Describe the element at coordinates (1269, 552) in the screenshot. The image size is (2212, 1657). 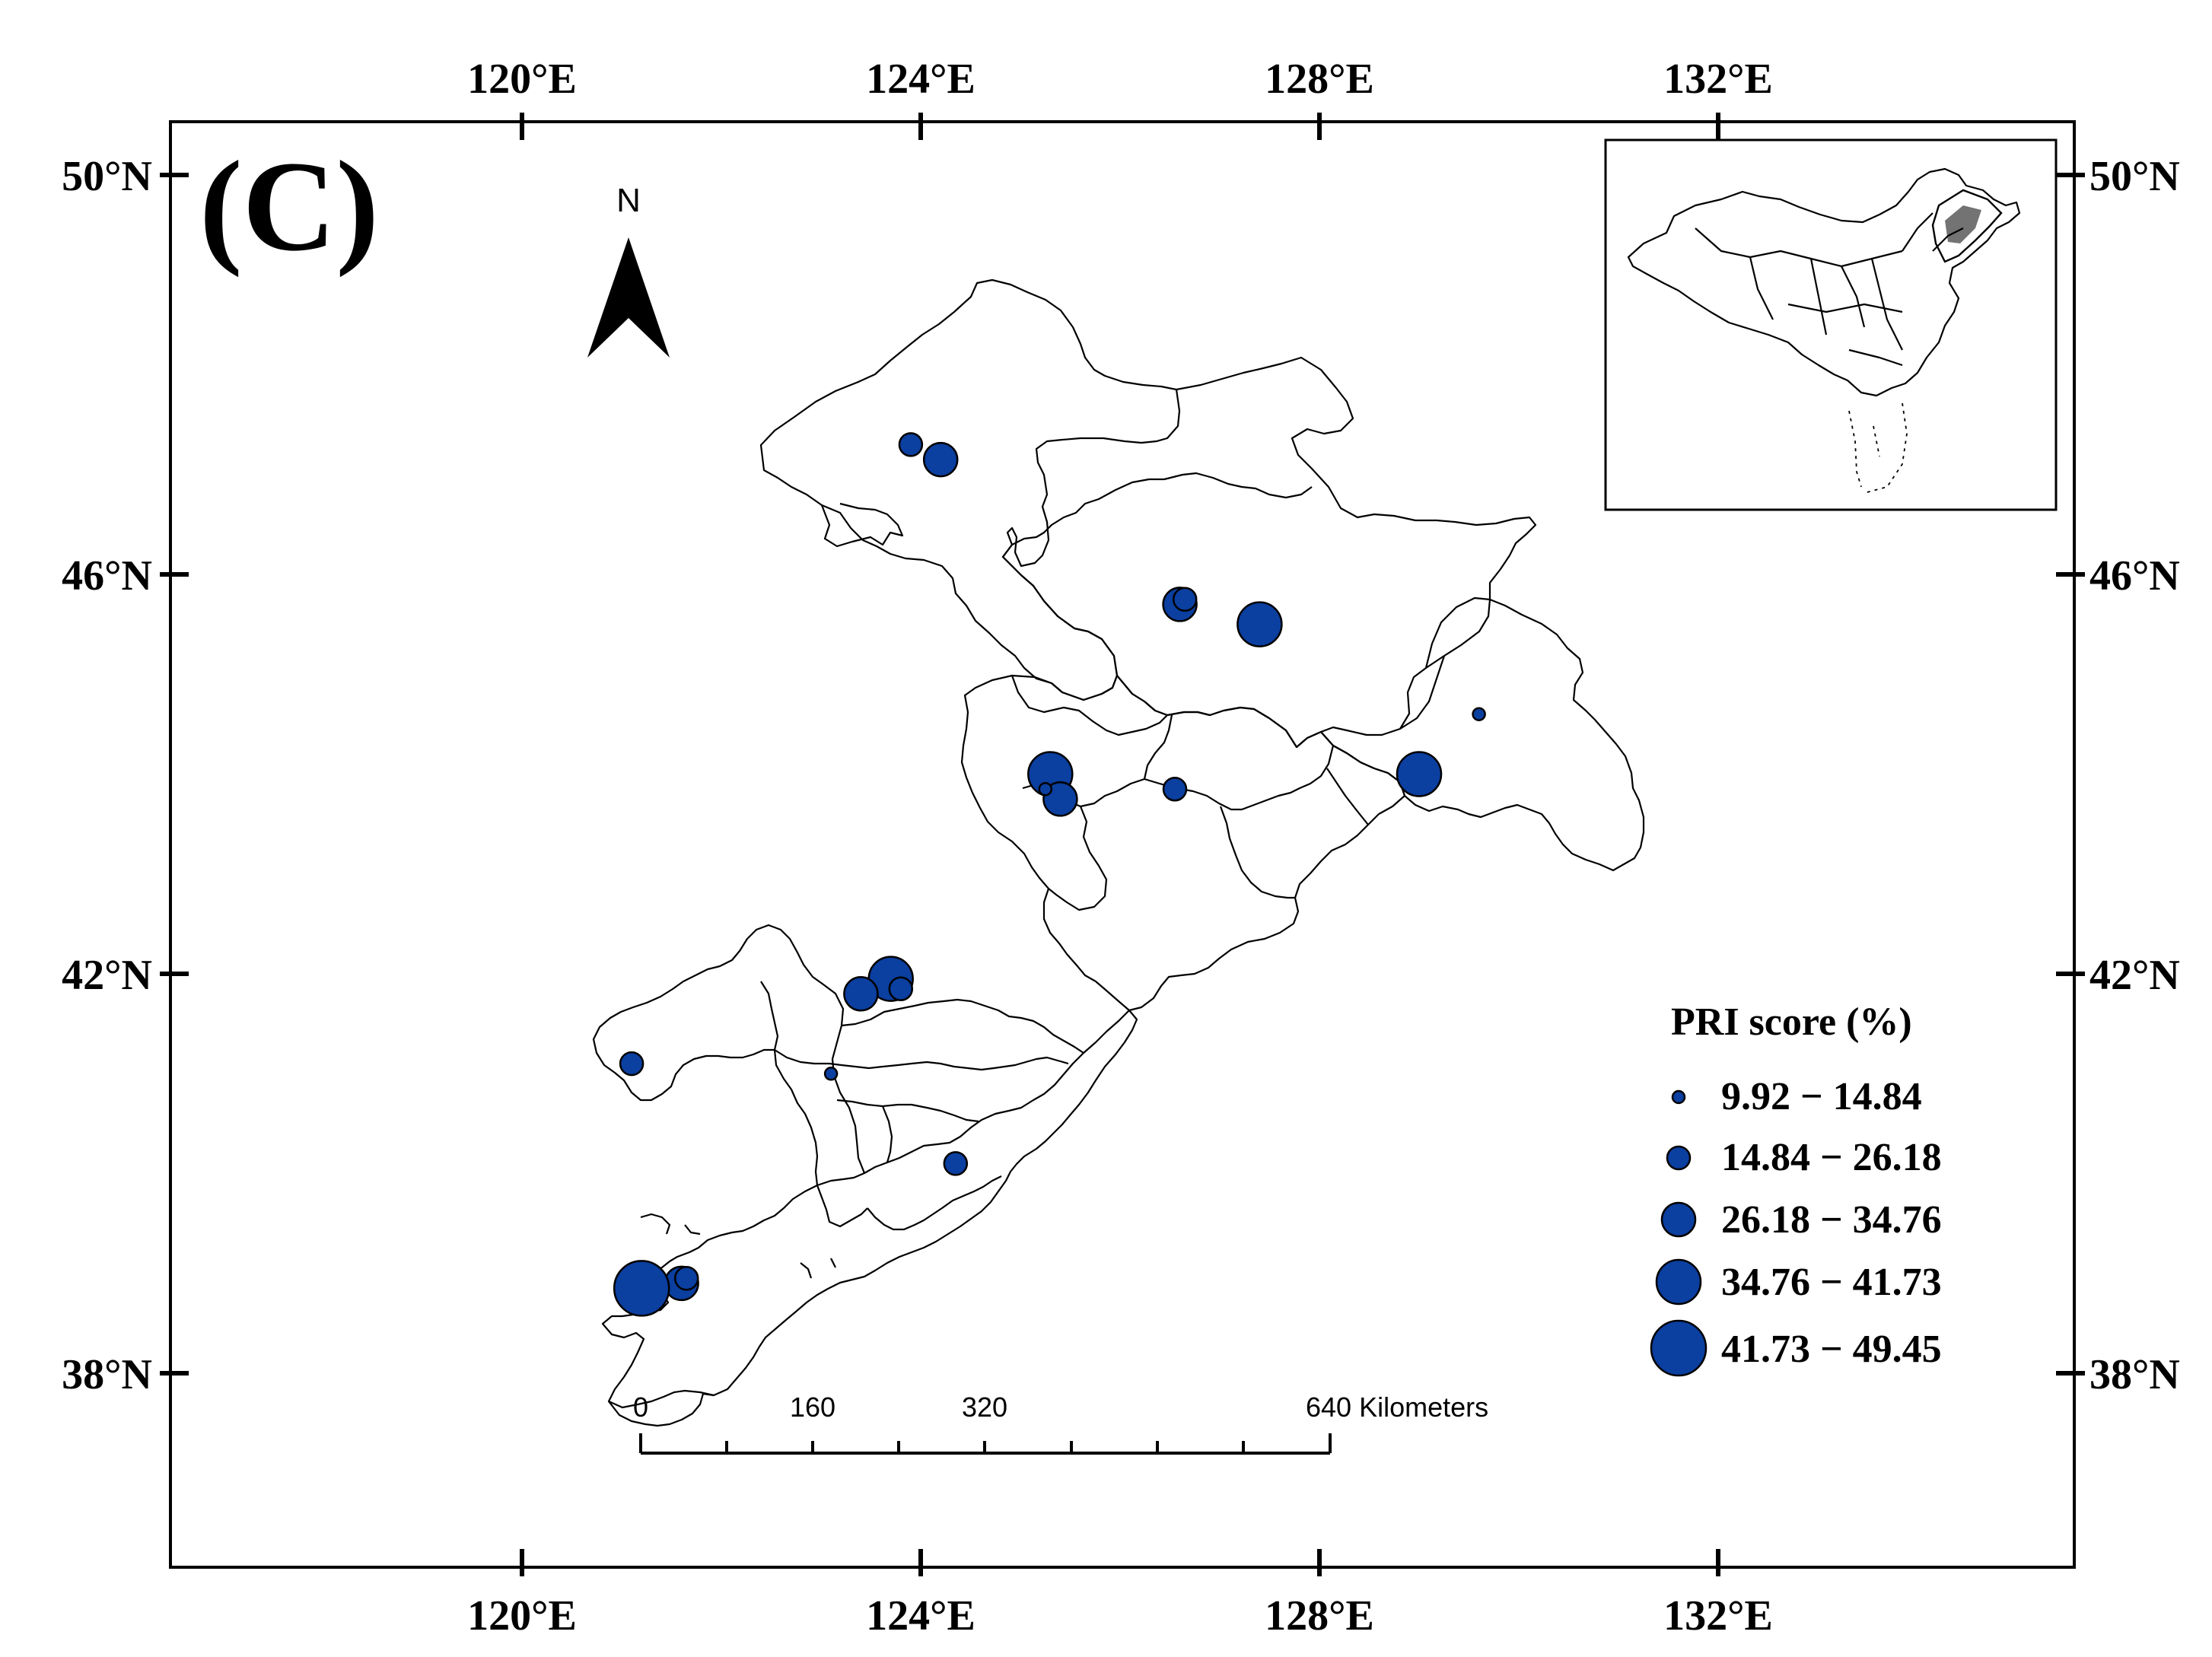
I see `region-heilongjiang-east` at that location.